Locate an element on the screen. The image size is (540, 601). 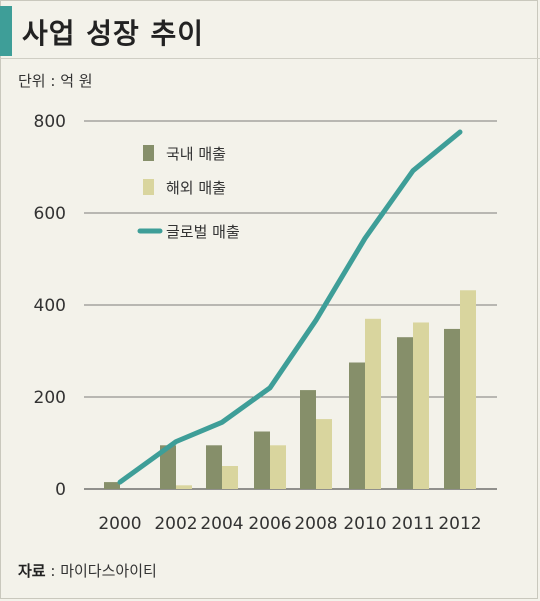
bar-overseas-2011 is located at coordinates (421, 405).